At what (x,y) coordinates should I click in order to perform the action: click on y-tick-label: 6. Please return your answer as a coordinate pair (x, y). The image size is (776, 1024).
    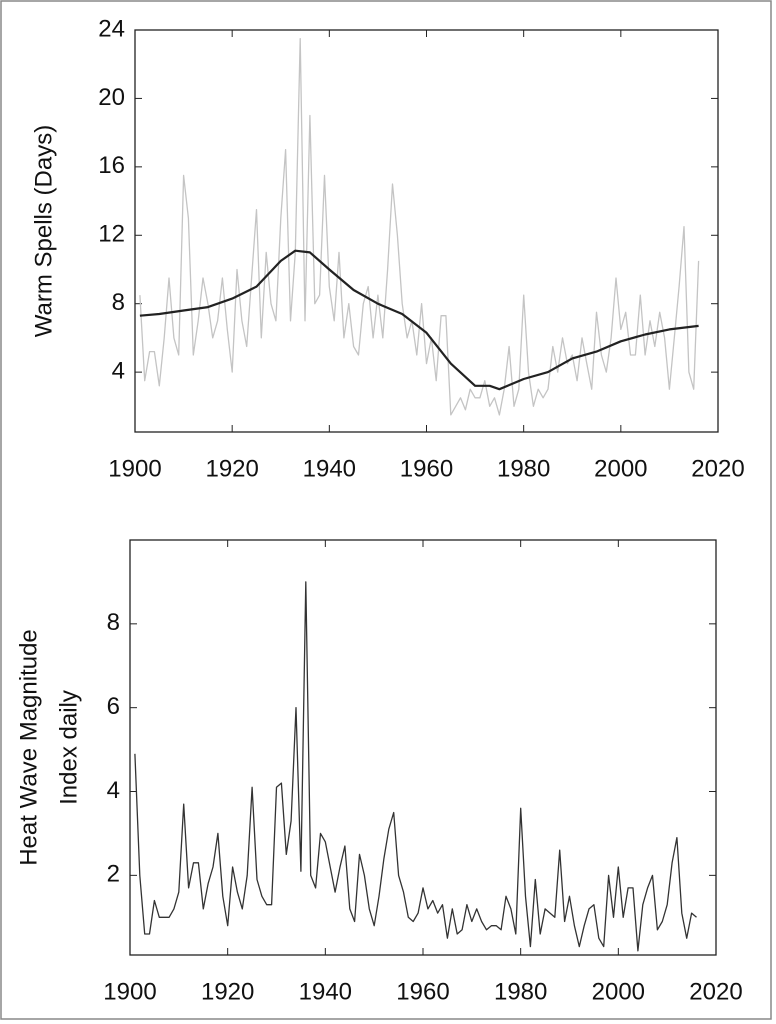
    Looking at the image, I should click on (113, 706).